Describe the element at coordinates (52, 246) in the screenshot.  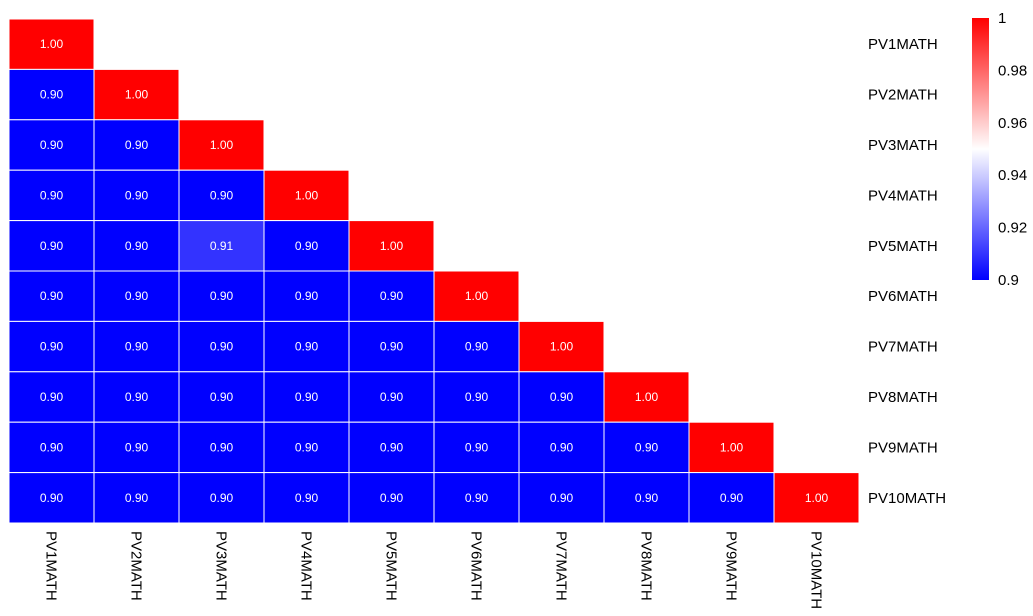
I see `cell-value-label-5-1: 0.90` at that location.